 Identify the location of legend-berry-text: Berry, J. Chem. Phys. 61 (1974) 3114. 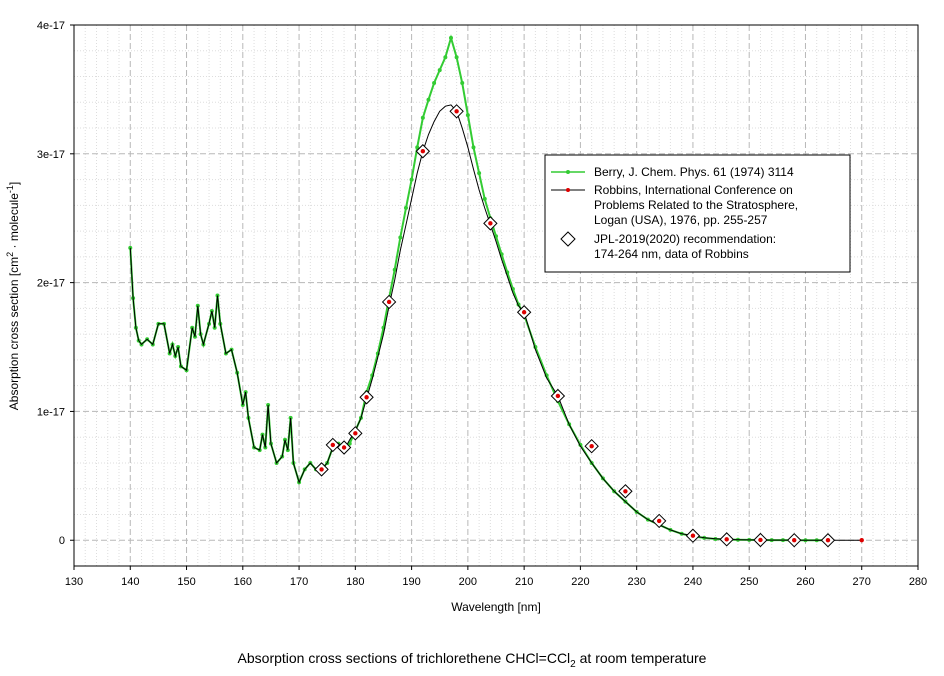
(694, 172).